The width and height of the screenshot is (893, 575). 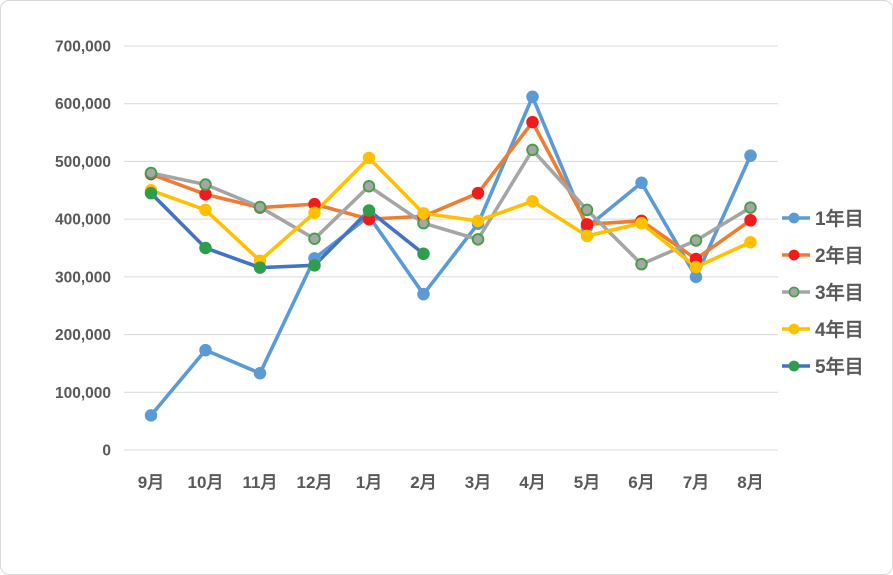 I want to click on x-axis-tick-label: 11月, so click(x=260, y=482).